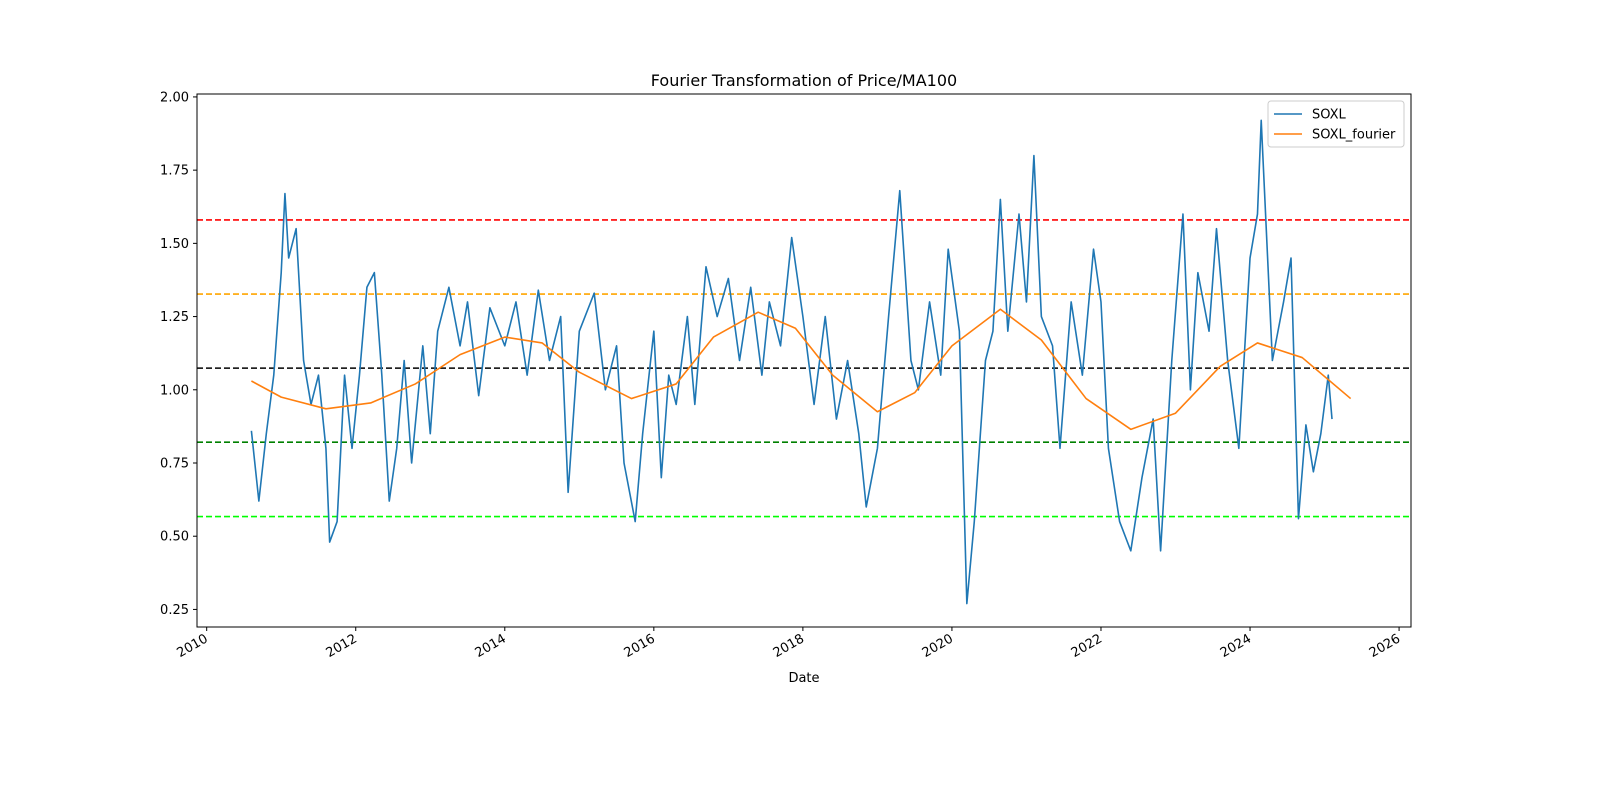 This screenshot has height=800, width=1600. What do you see at coordinates (174, 171) in the screenshot?
I see `y-tick-label: 1.75` at bounding box center [174, 171].